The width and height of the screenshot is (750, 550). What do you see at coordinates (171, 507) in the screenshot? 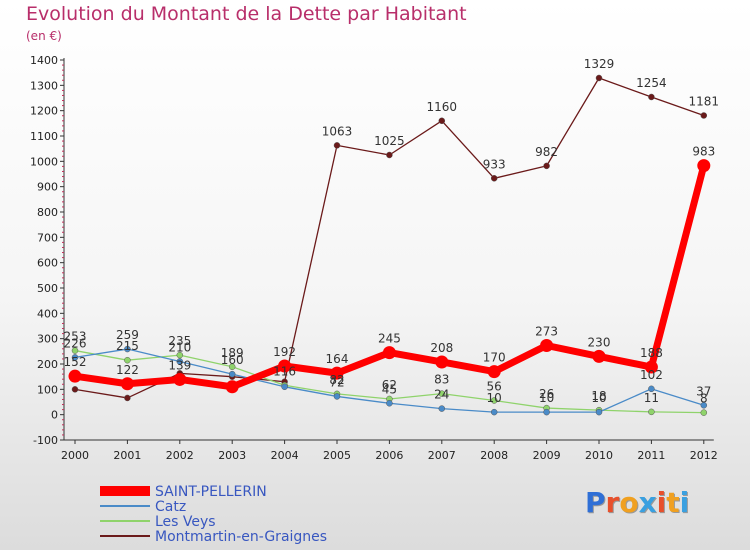
I see `legend-label-catz: Catz` at bounding box center [171, 507].